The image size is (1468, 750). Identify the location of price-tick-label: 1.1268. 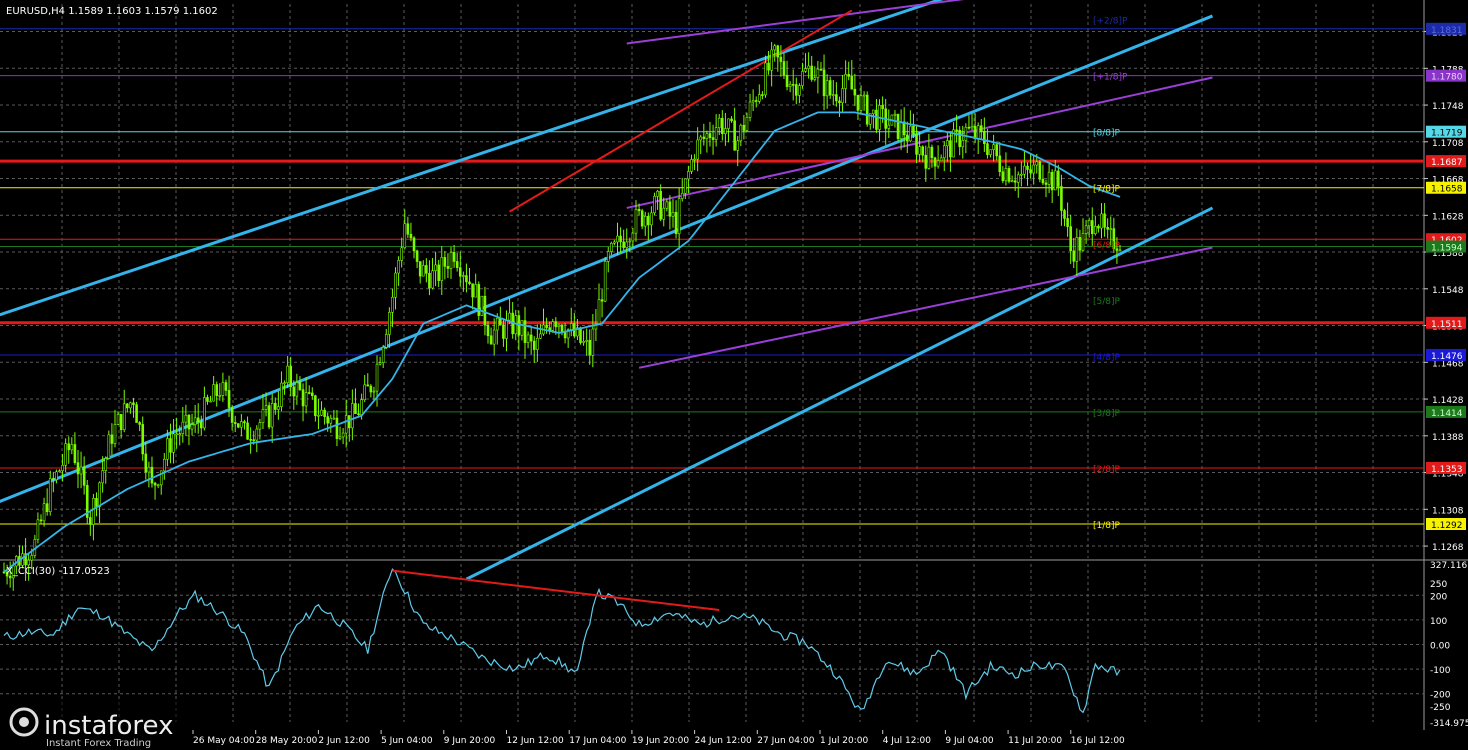
(1448, 548).